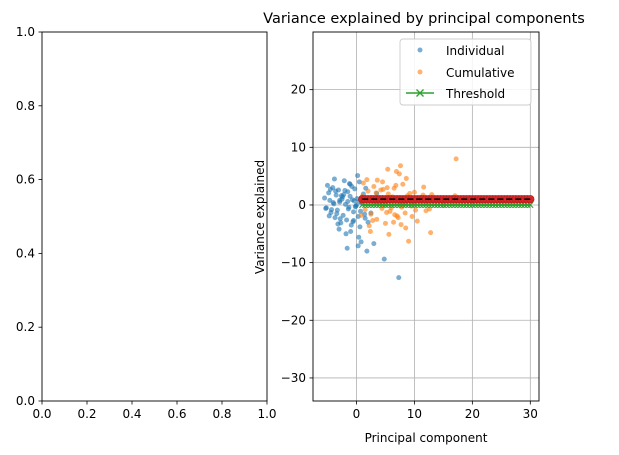 Image resolution: width=619 pixels, height=455 pixels. Describe the element at coordinates (25, 401) in the screenshot. I see `left-y-tick-label: 0.0` at that location.